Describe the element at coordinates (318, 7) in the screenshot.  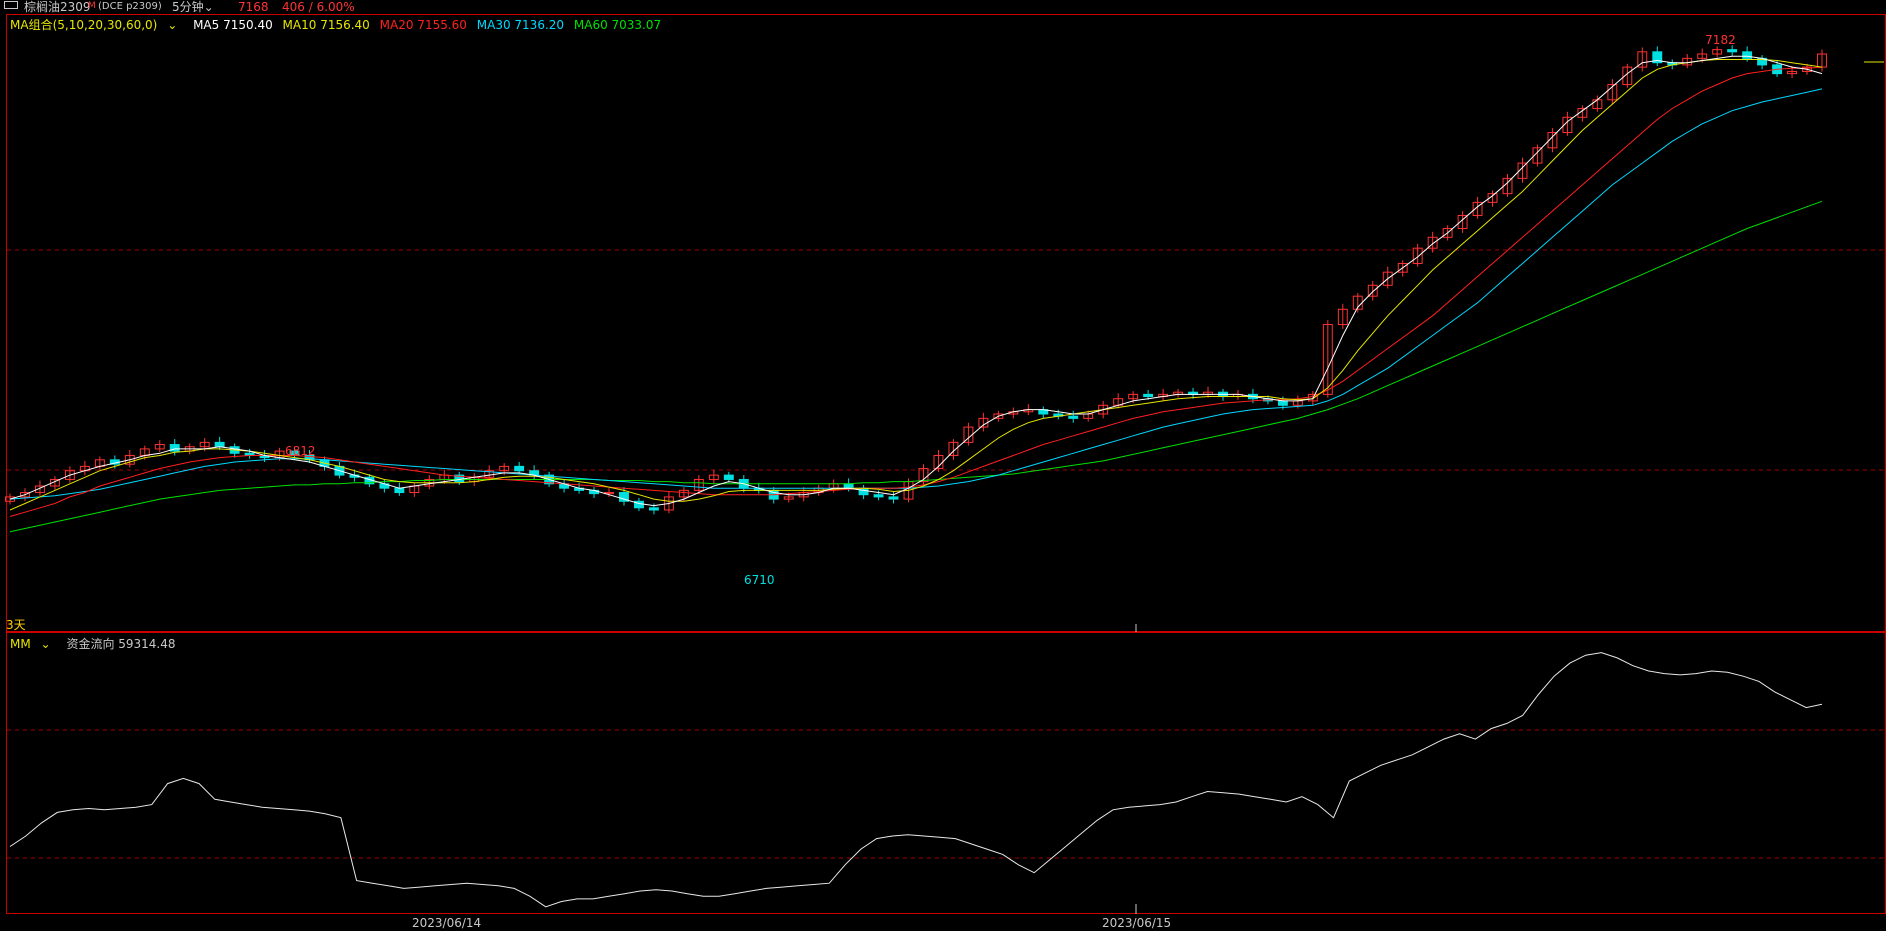
I see `price-change: 406 / 6.00%` at that location.